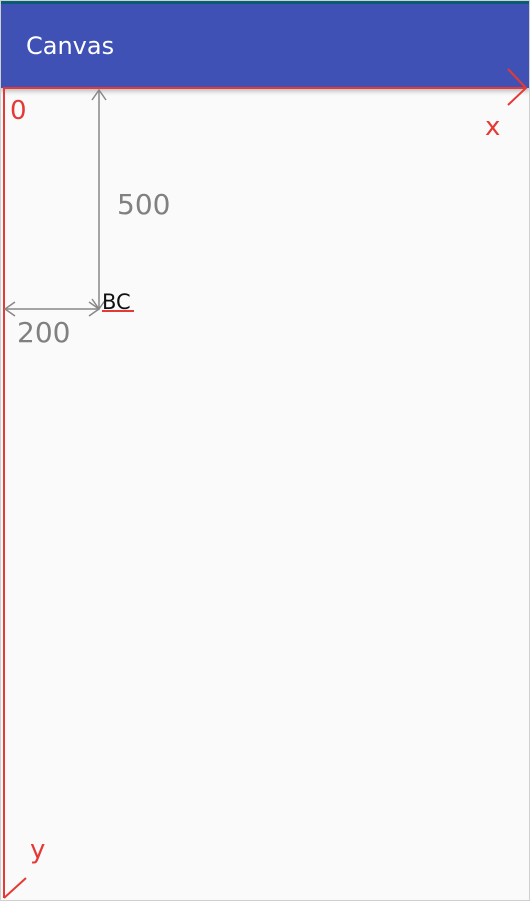 The height and width of the screenshot is (901, 530). Describe the element at coordinates (517, 87) in the screenshot. I see `x-axis-arrow` at that location.